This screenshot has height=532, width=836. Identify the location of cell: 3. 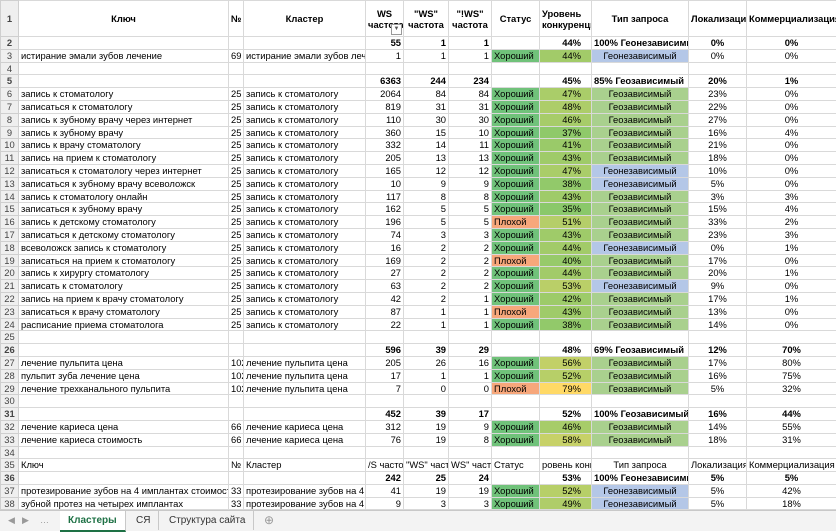
(470, 503).